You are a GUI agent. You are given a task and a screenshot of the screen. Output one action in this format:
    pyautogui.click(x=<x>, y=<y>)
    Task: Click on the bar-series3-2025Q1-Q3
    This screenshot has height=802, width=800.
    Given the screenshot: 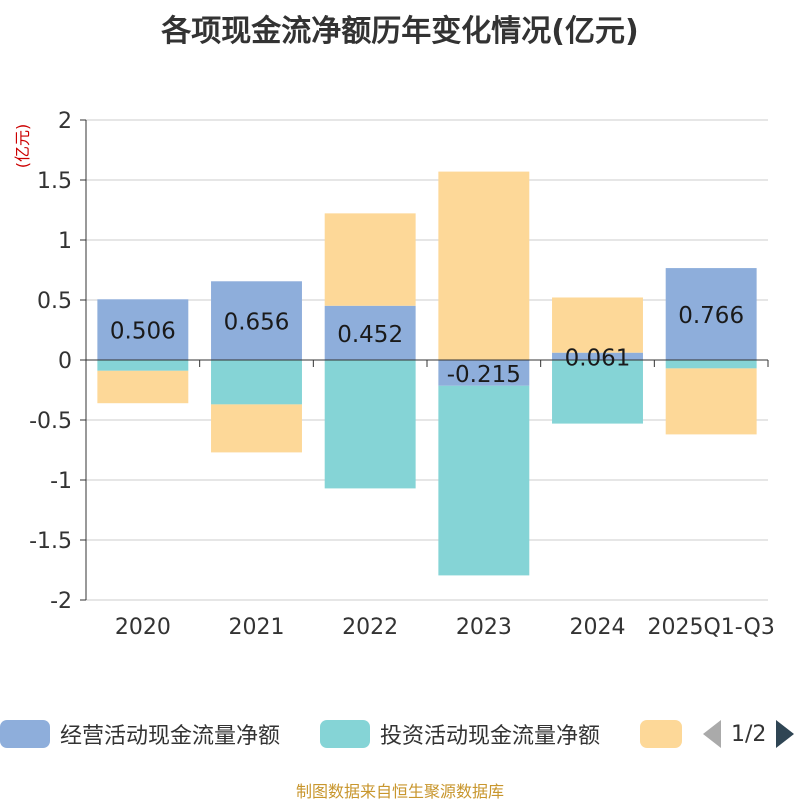 What is the action you would take?
    pyautogui.click(x=711, y=401)
    